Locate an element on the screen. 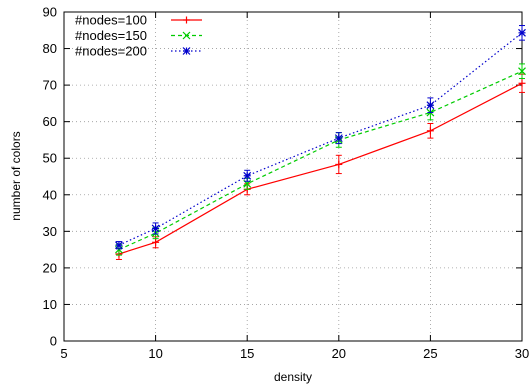 The image size is (532, 385). y-tick-label: 0 is located at coordinates (53, 341).